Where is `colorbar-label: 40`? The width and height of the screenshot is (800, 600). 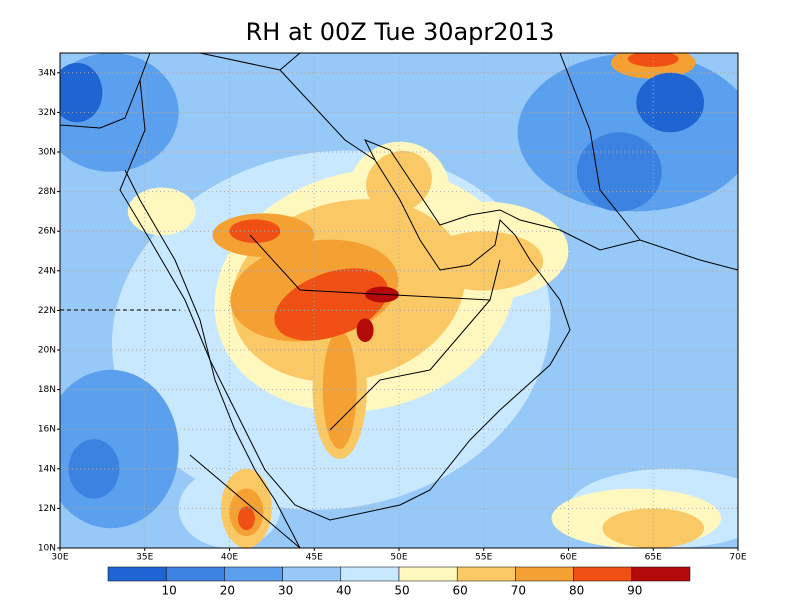 colorbar-label: 40 is located at coordinates (343, 591).